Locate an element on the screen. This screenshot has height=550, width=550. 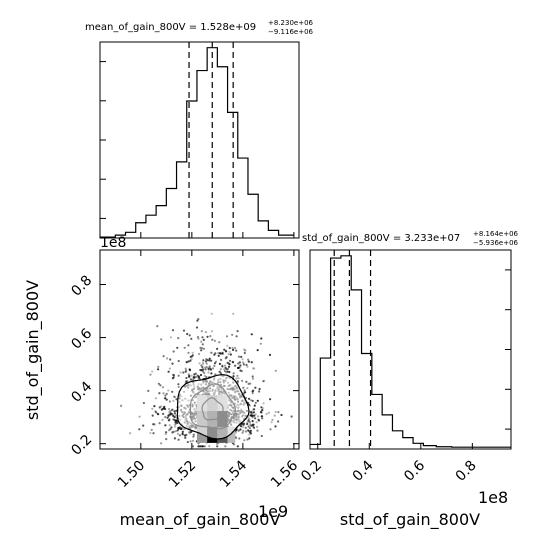
mean-title: mean_of_gain_800V = 1.528e+09 is located at coordinates (170, 27).